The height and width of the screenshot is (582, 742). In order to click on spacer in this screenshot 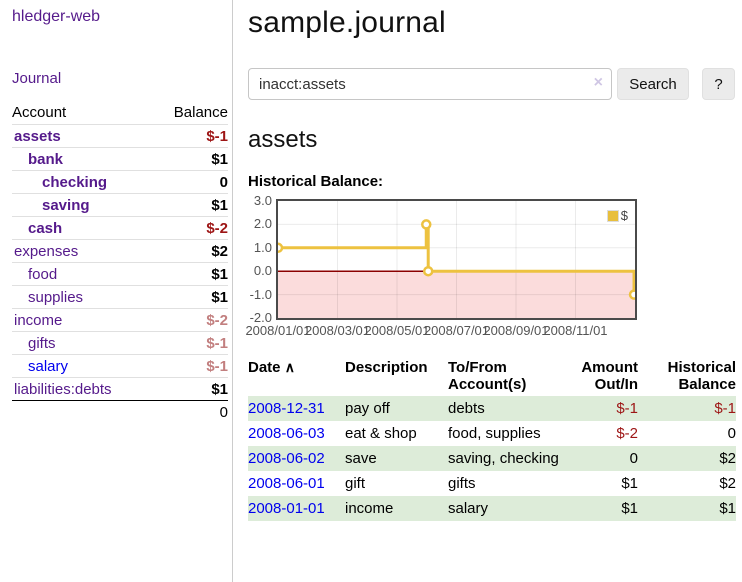, I will do `click(82, 412)`.